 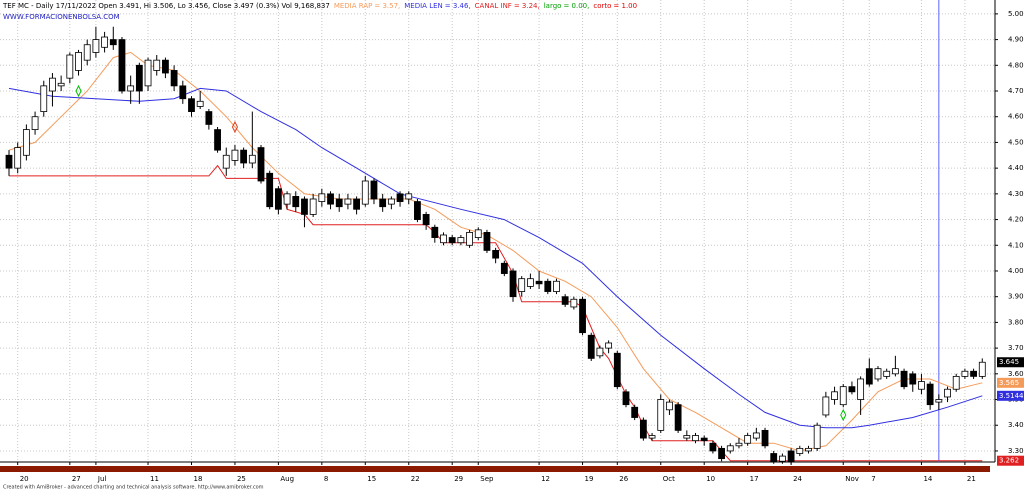 What do you see at coordinates (553, 6) in the screenshot?
I see `signal-name: largo` at bounding box center [553, 6].